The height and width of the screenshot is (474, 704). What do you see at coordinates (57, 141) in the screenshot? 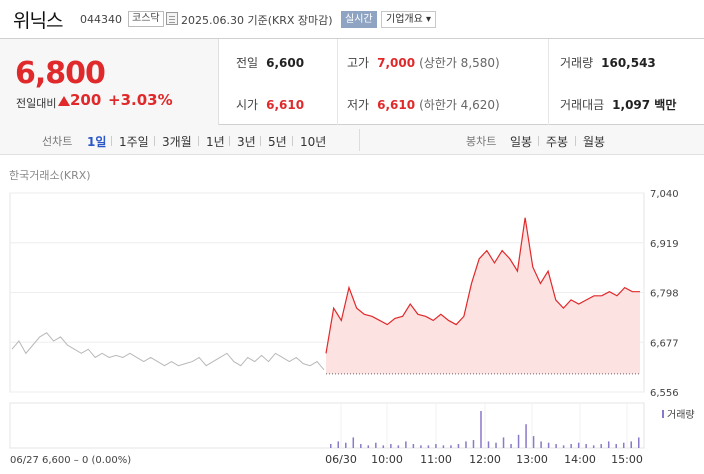
I see `line-chart-title: 선차트` at bounding box center [57, 141].